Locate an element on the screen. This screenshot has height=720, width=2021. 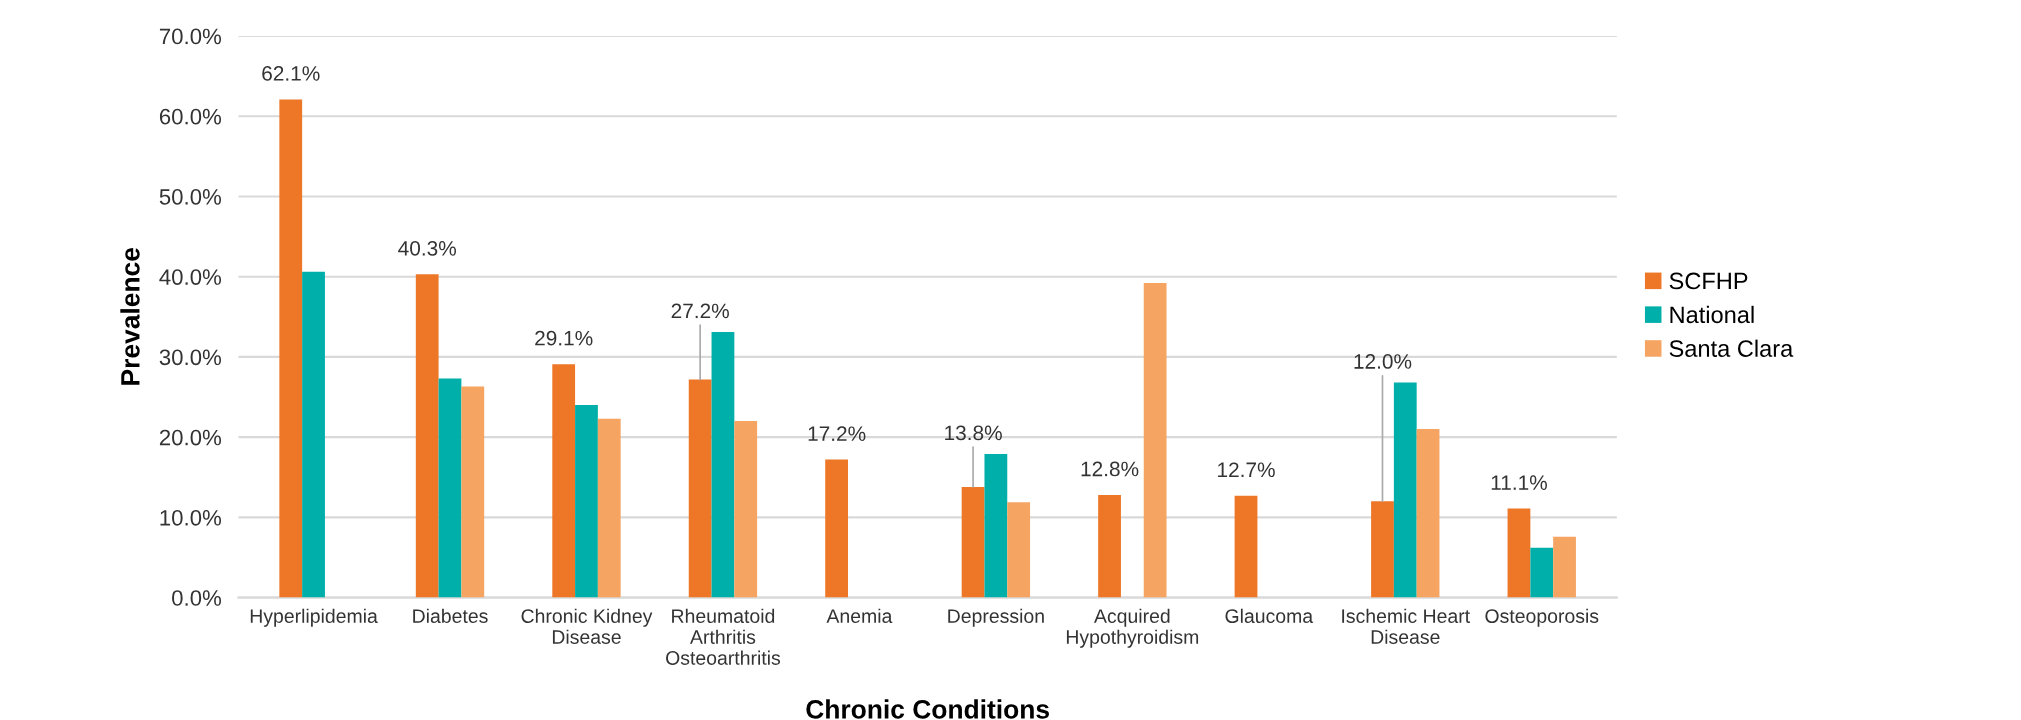
data-label: 27.2% is located at coordinates (700, 311).